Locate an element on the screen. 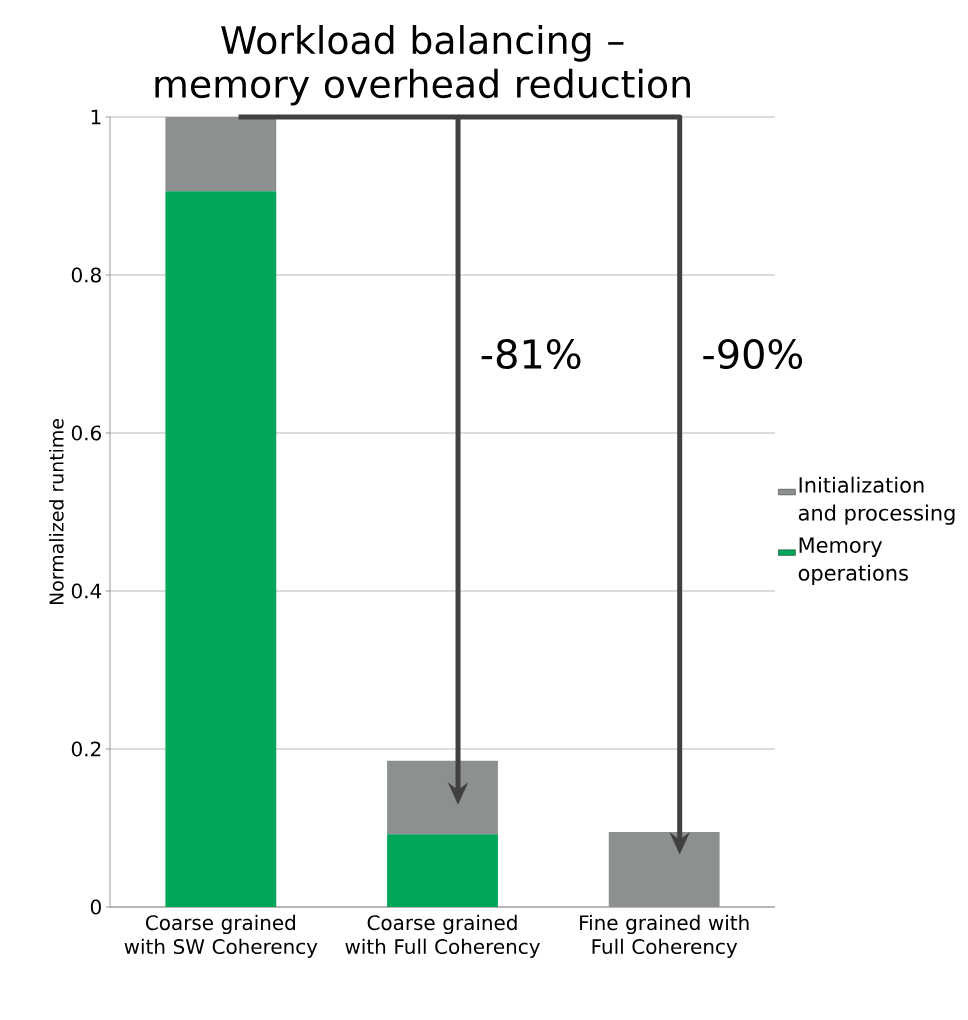 Image resolution: width=968 pixels, height=1020 pixels. x-tick-label: Coarse grained with Full Coherency is located at coordinates (442, 936).